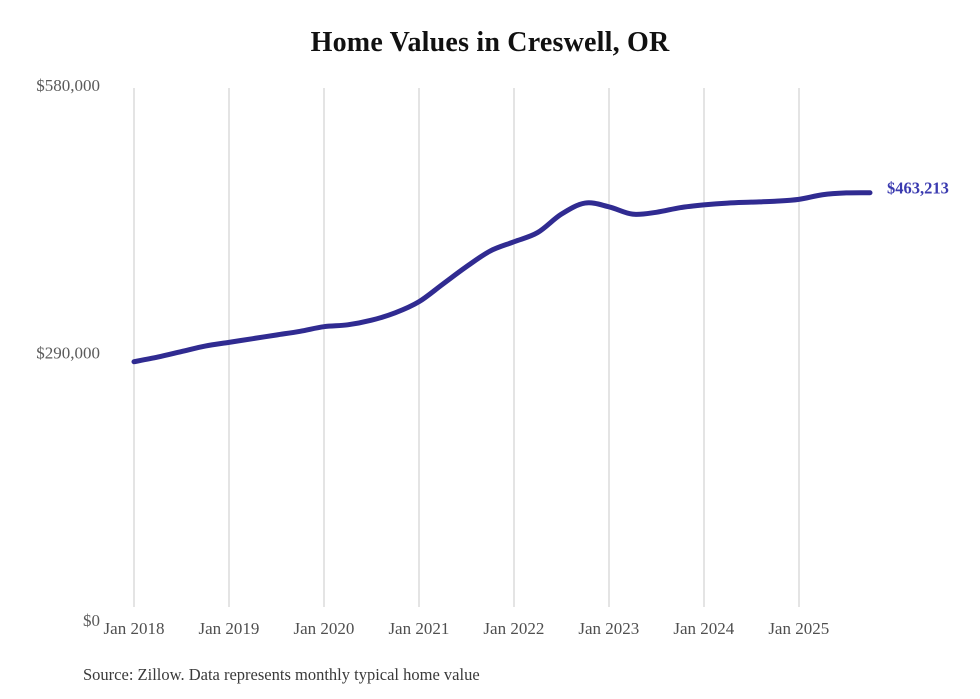 The image size is (980, 699). I want to click on y-axis-tick-label: $290,000, so click(68, 353).